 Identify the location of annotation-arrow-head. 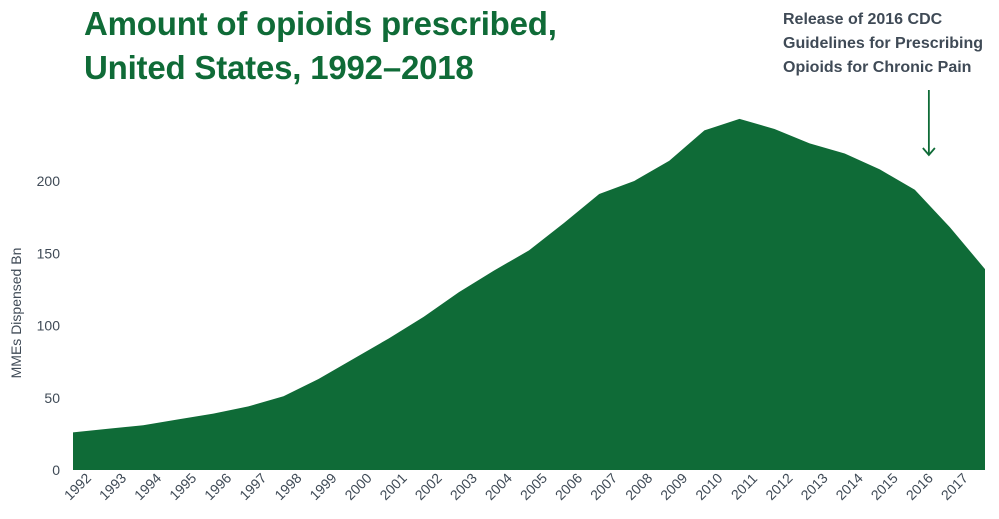
(929, 152).